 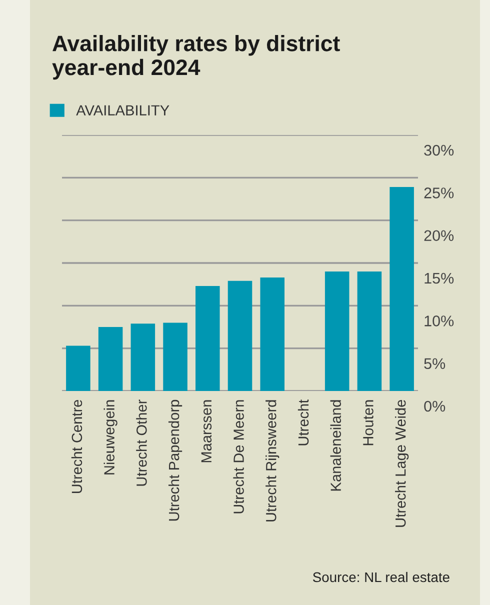 What do you see at coordinates (111, 437) in the screenshot?
I see `x-tick-label: Nieuwegein` at bounding box center [111, 437].